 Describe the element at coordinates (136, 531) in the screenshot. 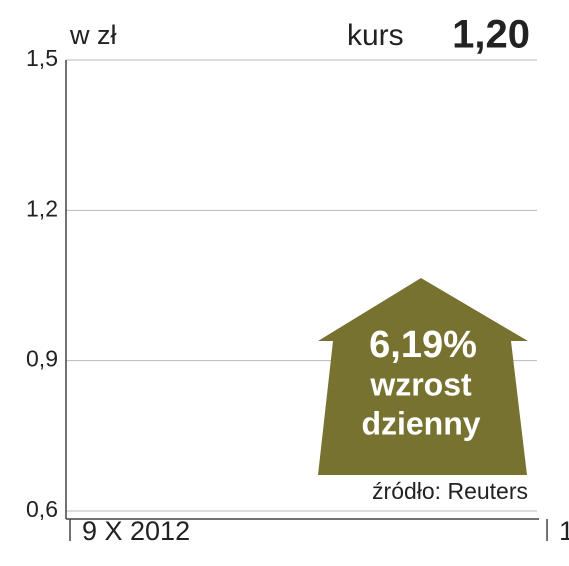

I see `x-tick-label: 9 X 2012` at that location.